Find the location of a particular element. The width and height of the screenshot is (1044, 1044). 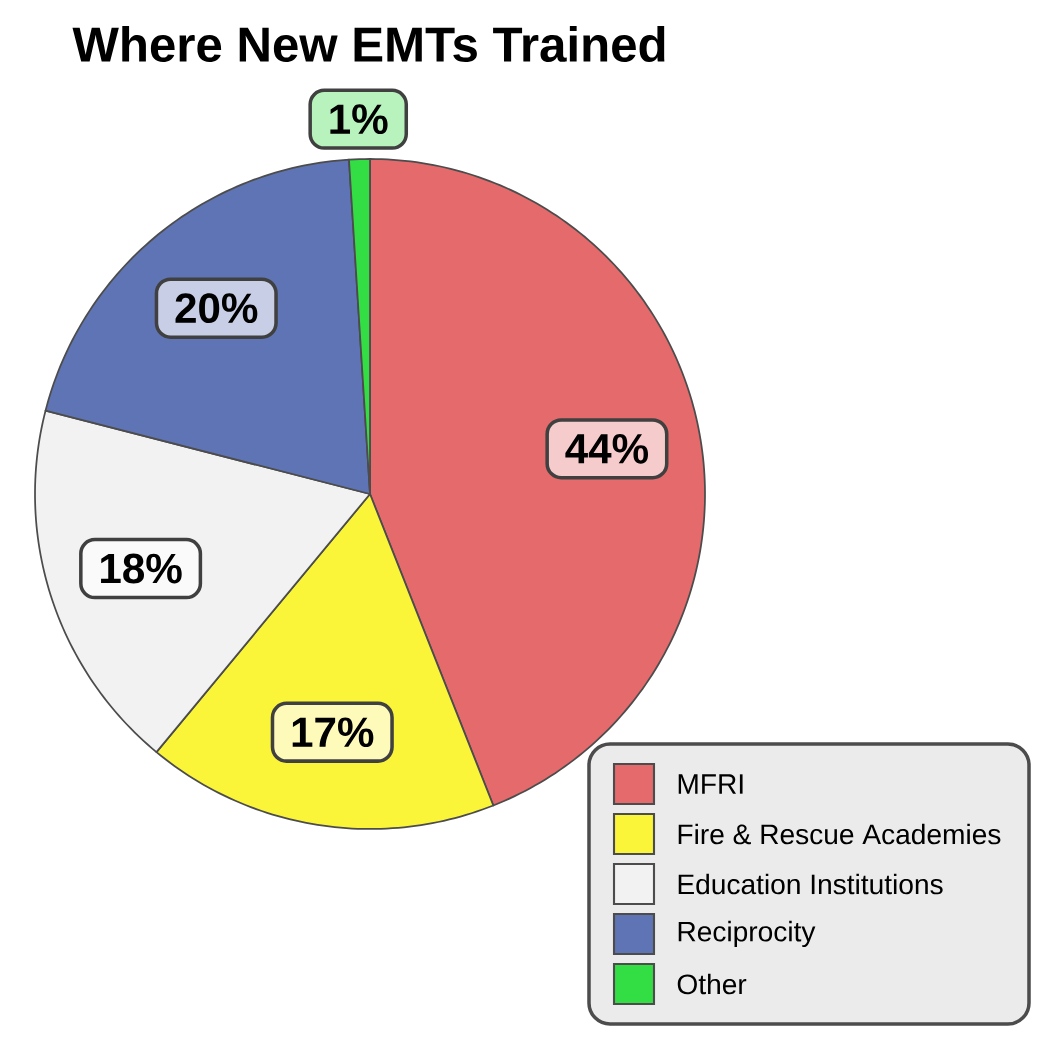

chart-title: Where New EMTs Trained is located at coordinates (368, 44).